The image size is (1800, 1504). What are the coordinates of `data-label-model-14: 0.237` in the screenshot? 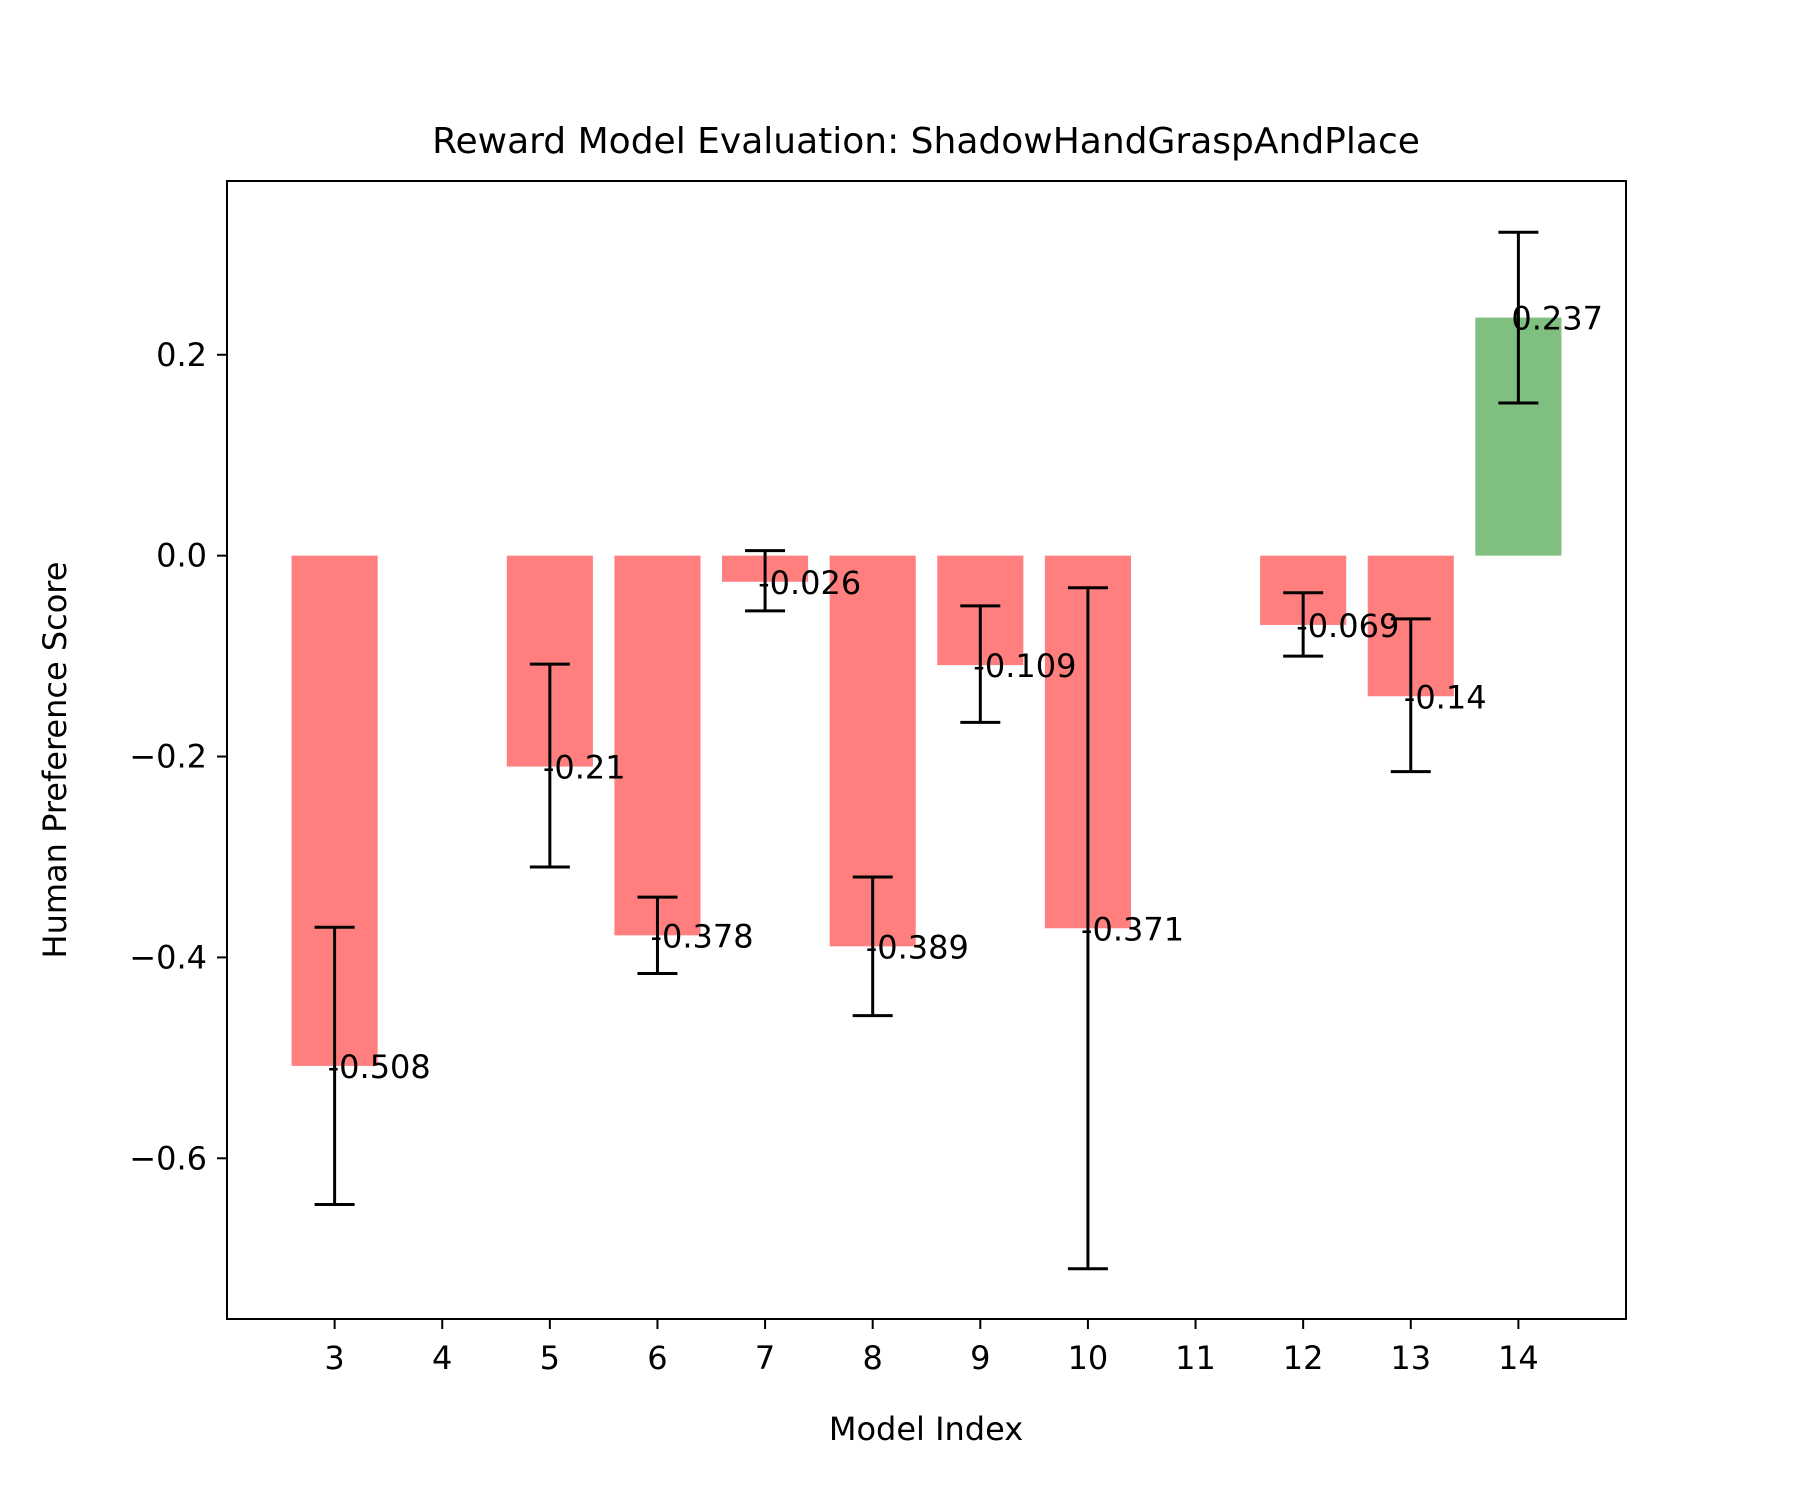 It's located at (1557, 319).